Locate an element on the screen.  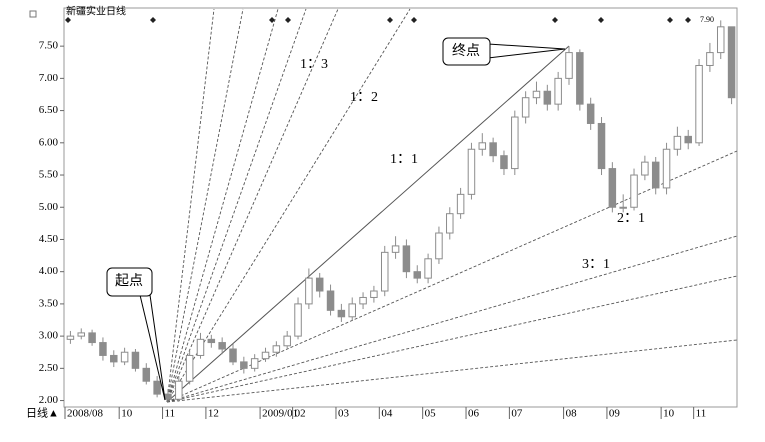
period-label: 日线▲ is located at coordinates (42, 413).